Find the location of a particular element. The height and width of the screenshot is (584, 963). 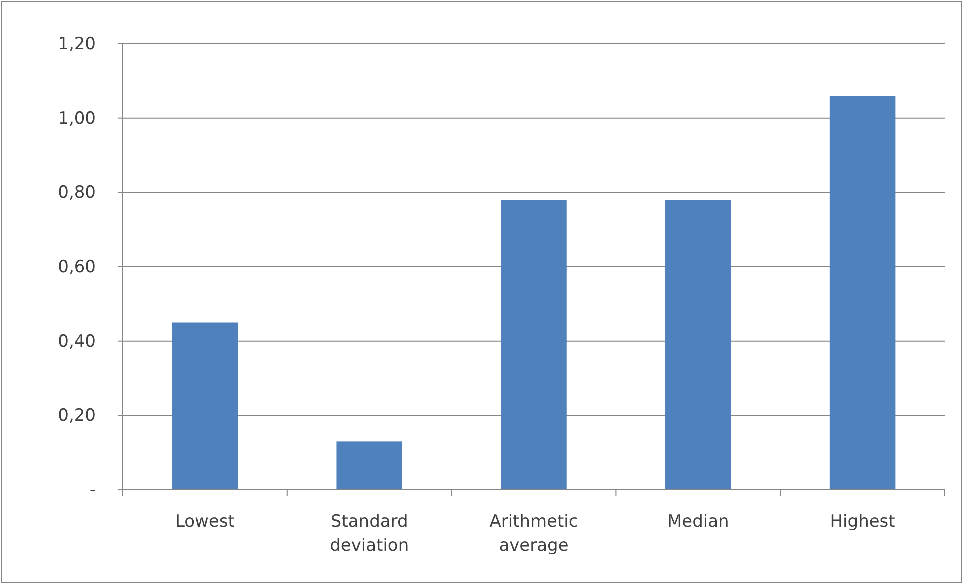

x-tick-label: Standard deviation is located at coordinates (370, 534).